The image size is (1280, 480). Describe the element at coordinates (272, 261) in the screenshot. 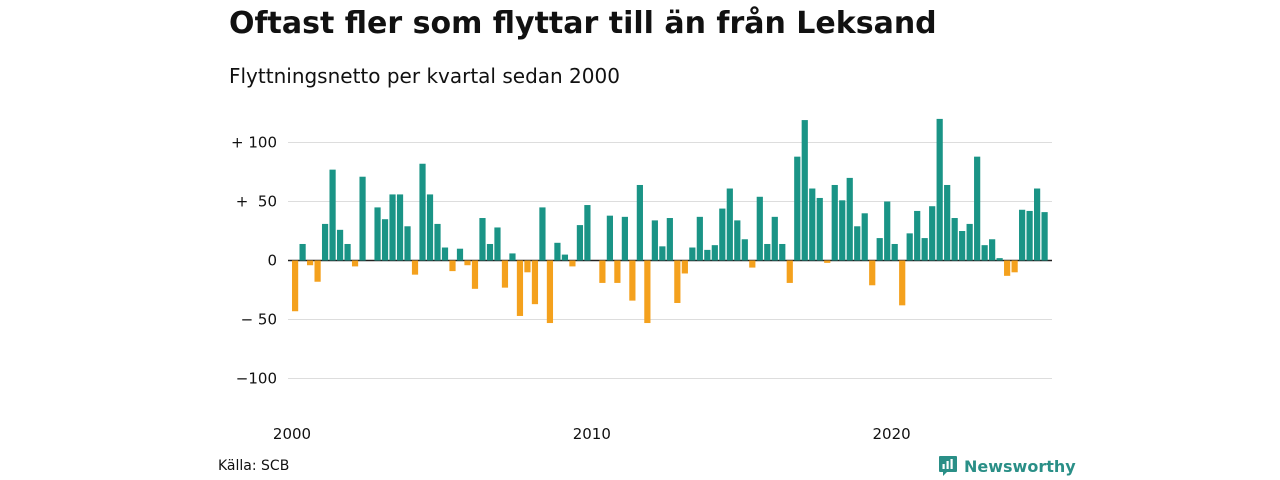

I see `y-tick-label: 0` at that location.